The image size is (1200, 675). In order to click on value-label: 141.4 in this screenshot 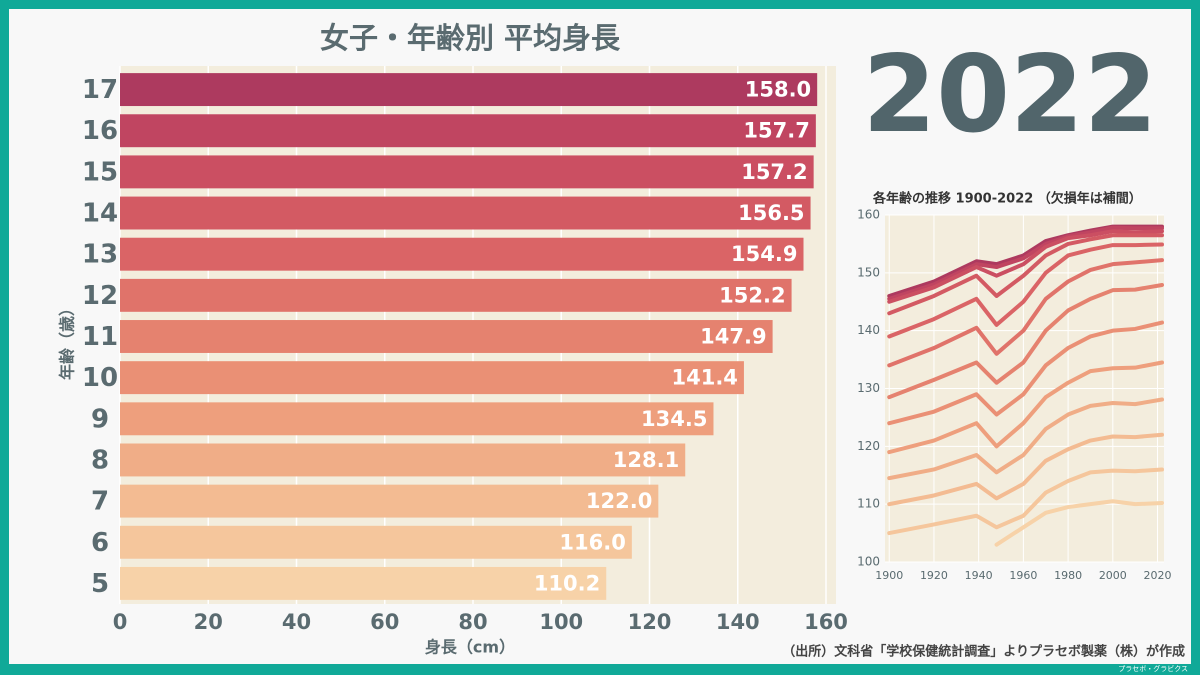, I will do `click(704, 378)`.